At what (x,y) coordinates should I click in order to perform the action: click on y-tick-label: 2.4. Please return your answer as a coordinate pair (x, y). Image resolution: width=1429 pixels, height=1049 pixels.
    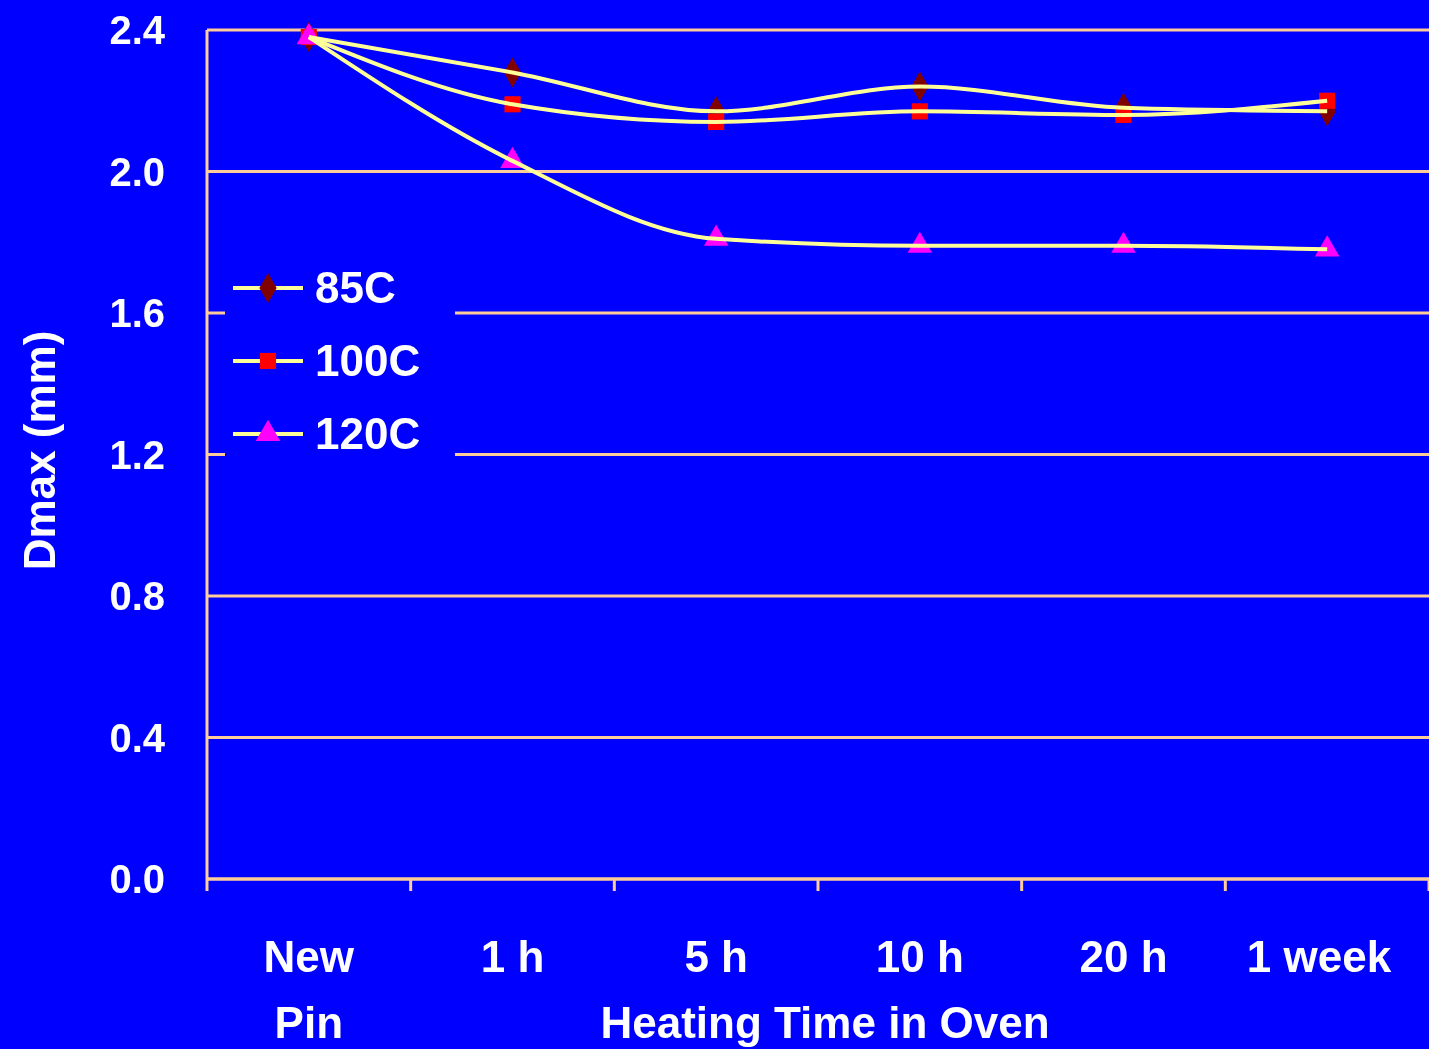
    Looking at the image, I should click on (137, 30).